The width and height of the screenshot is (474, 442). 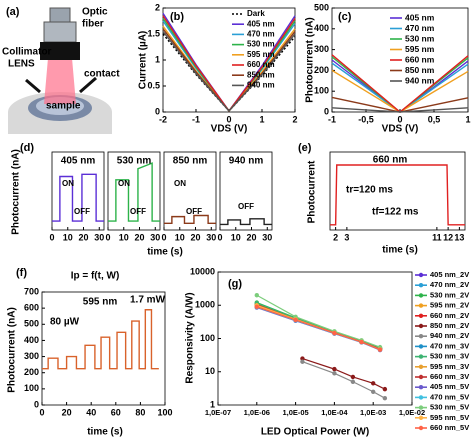 What do you see at coordinates (190, 337) in the screenshot?
I see `y-axis-label: Responsivity (A/W)` at bounding box center [190, 337].